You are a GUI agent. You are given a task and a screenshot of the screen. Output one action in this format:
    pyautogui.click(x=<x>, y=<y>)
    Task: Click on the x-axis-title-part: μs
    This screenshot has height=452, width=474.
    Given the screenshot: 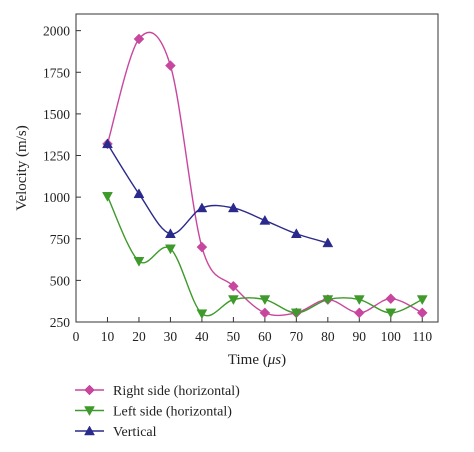 What is the action you would take?
    pyautogui.click(x=274, y=360)
    